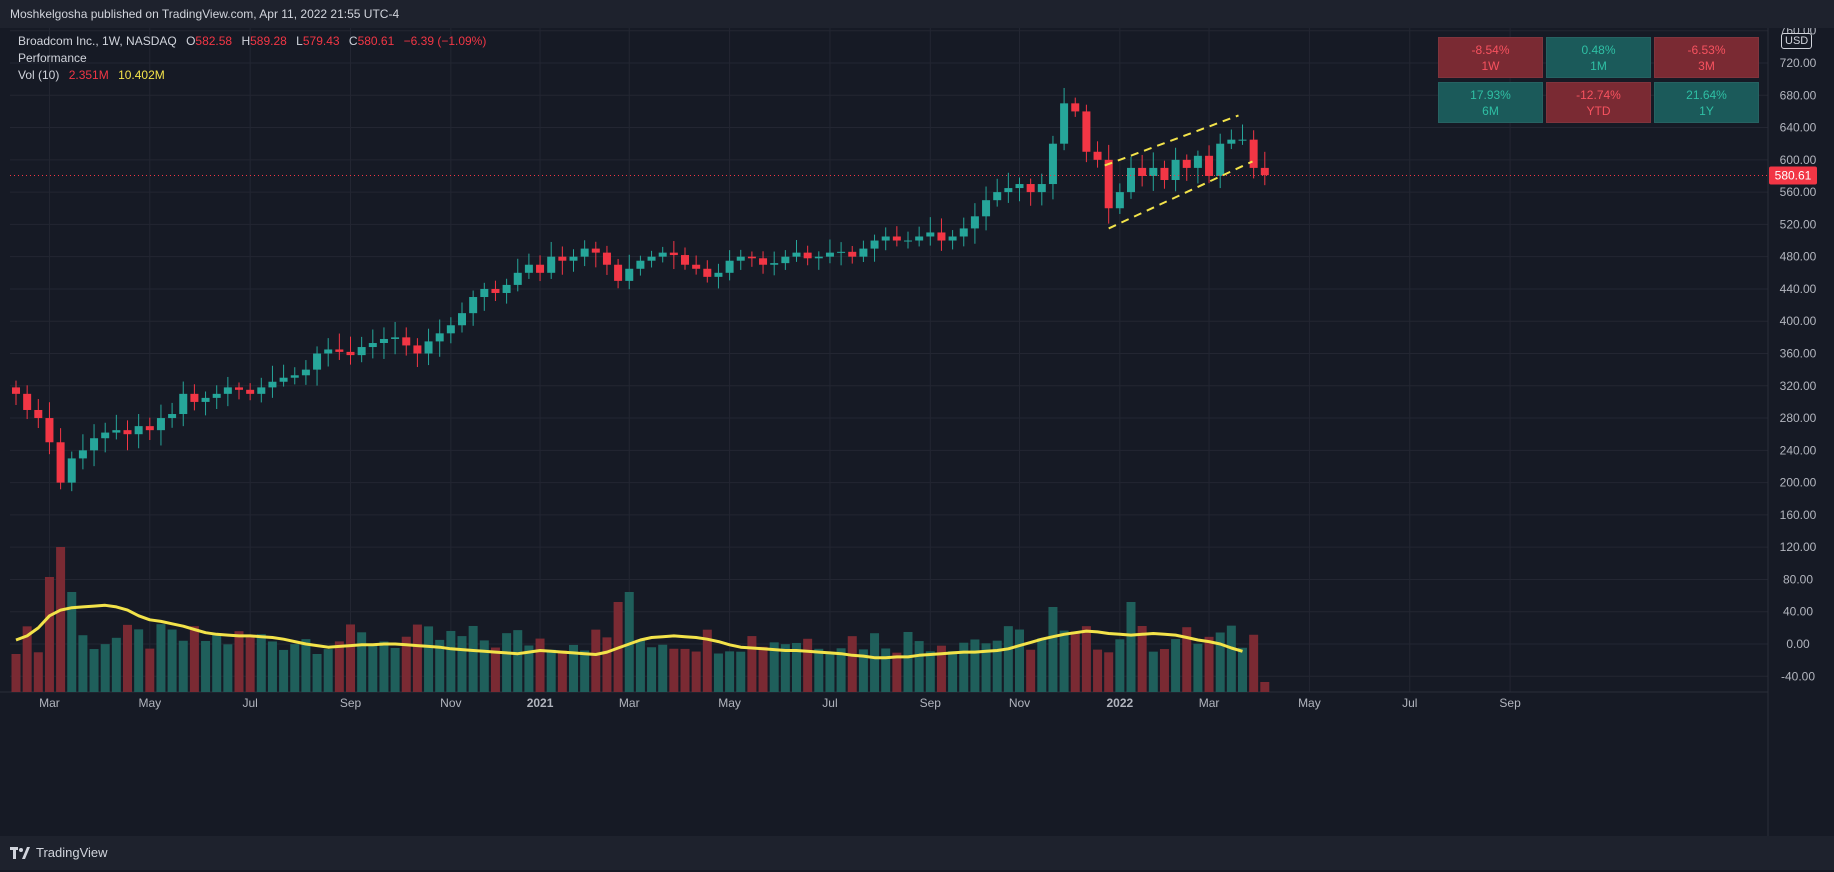 The height and width of the screenshot is (872, 1834). What do you see at coordinates (1798, 160) in the screenshot?
I see `y-tick-label: 600.00` at bounding box center [1798, 160].